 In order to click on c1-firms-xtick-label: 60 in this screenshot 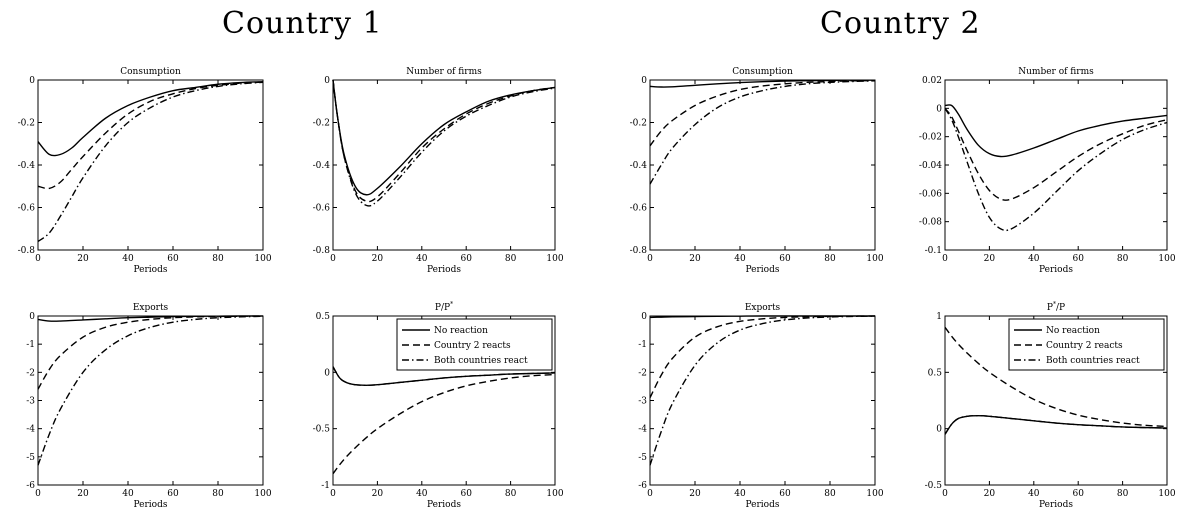, I will do `click(466, 259)`.